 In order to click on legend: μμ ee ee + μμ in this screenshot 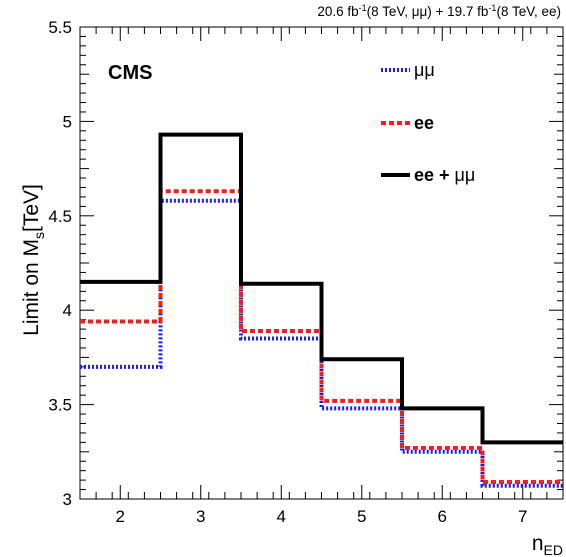, I will do `click(428, 122)`.